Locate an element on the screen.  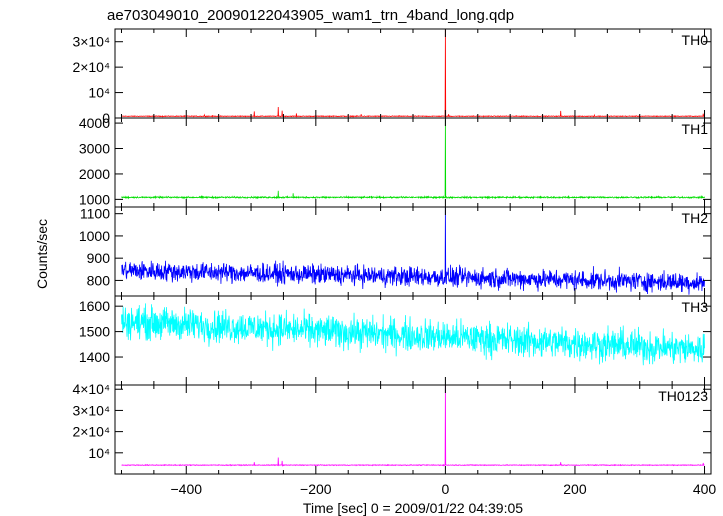
series-line-th3 is located at coordinates (413, 334).